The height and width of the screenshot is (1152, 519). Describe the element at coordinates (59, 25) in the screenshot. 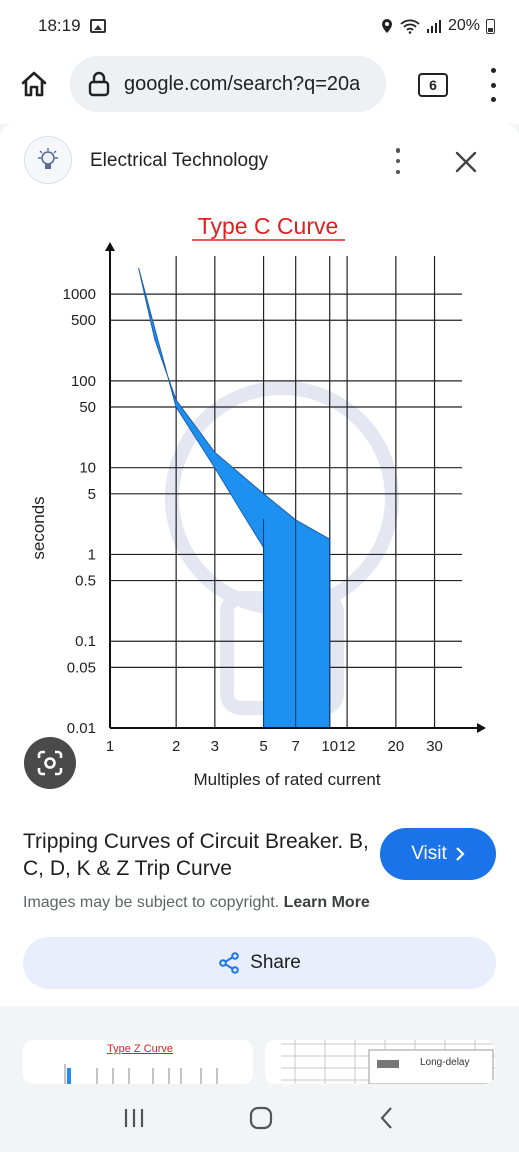

I see `status-time: 18:19` at that location.